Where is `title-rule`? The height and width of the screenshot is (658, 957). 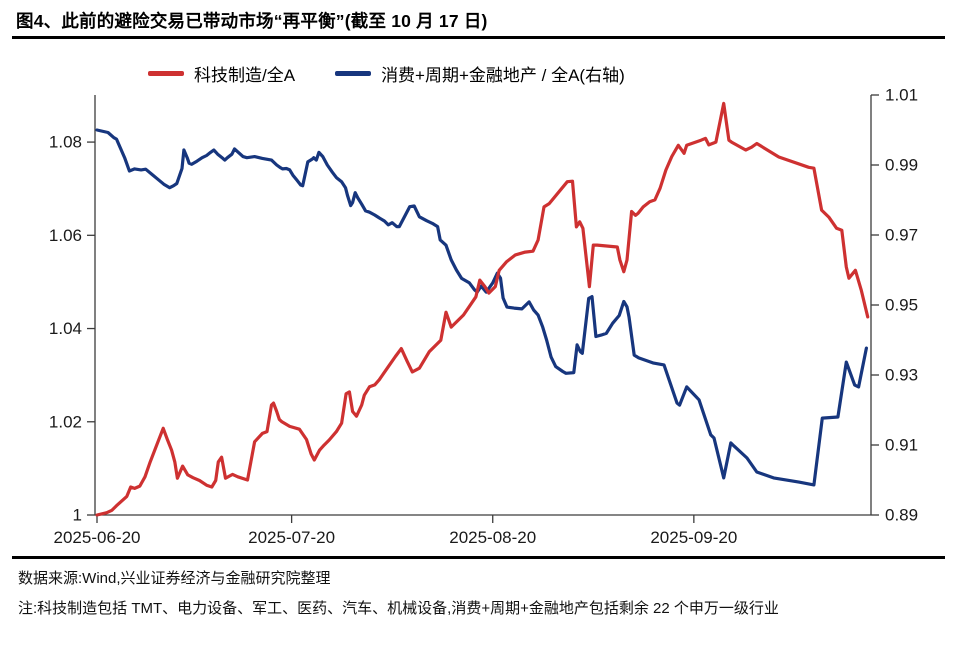
title-rule is located at coordinates (478, 37).